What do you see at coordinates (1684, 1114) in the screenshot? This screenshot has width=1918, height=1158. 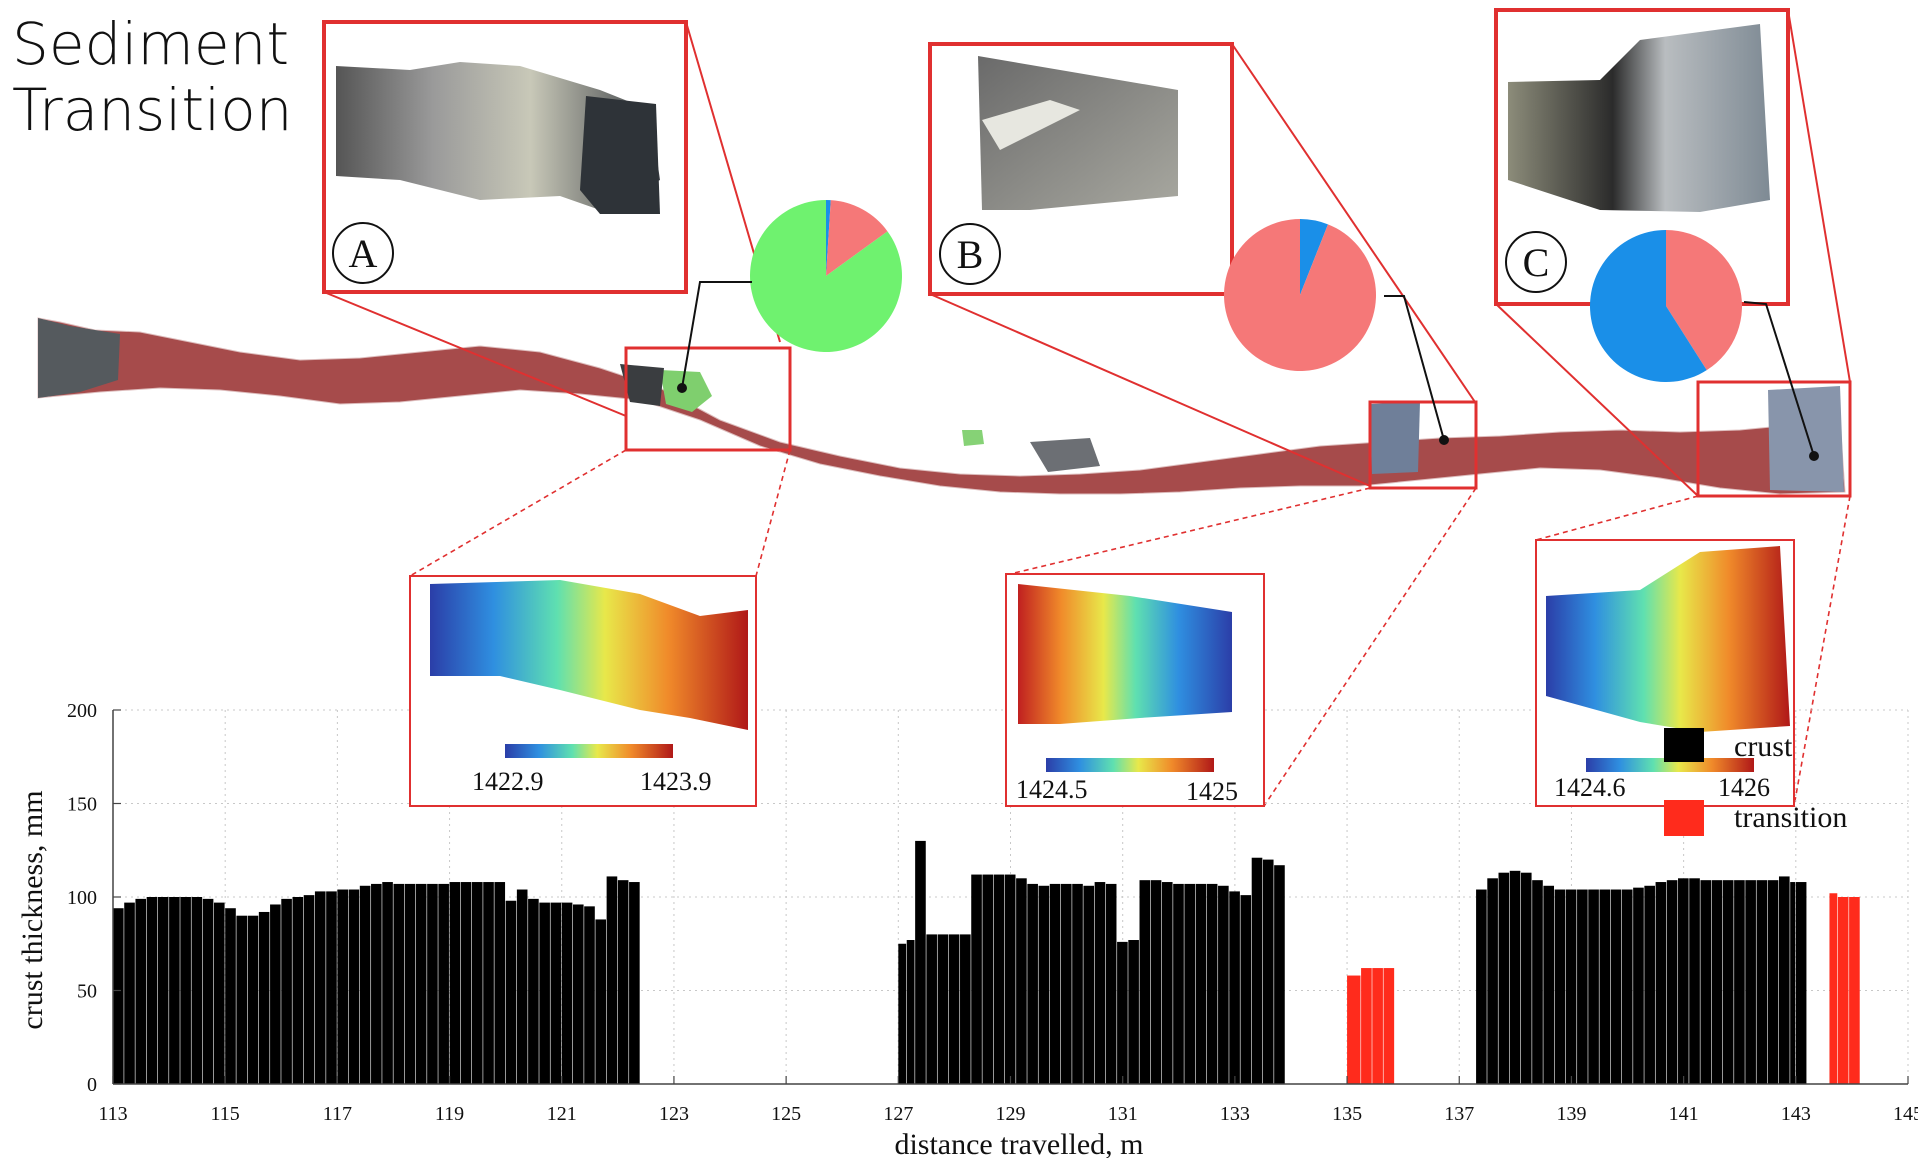 I see `x-tick-label: 141` at bounding box center [1684, 1114].